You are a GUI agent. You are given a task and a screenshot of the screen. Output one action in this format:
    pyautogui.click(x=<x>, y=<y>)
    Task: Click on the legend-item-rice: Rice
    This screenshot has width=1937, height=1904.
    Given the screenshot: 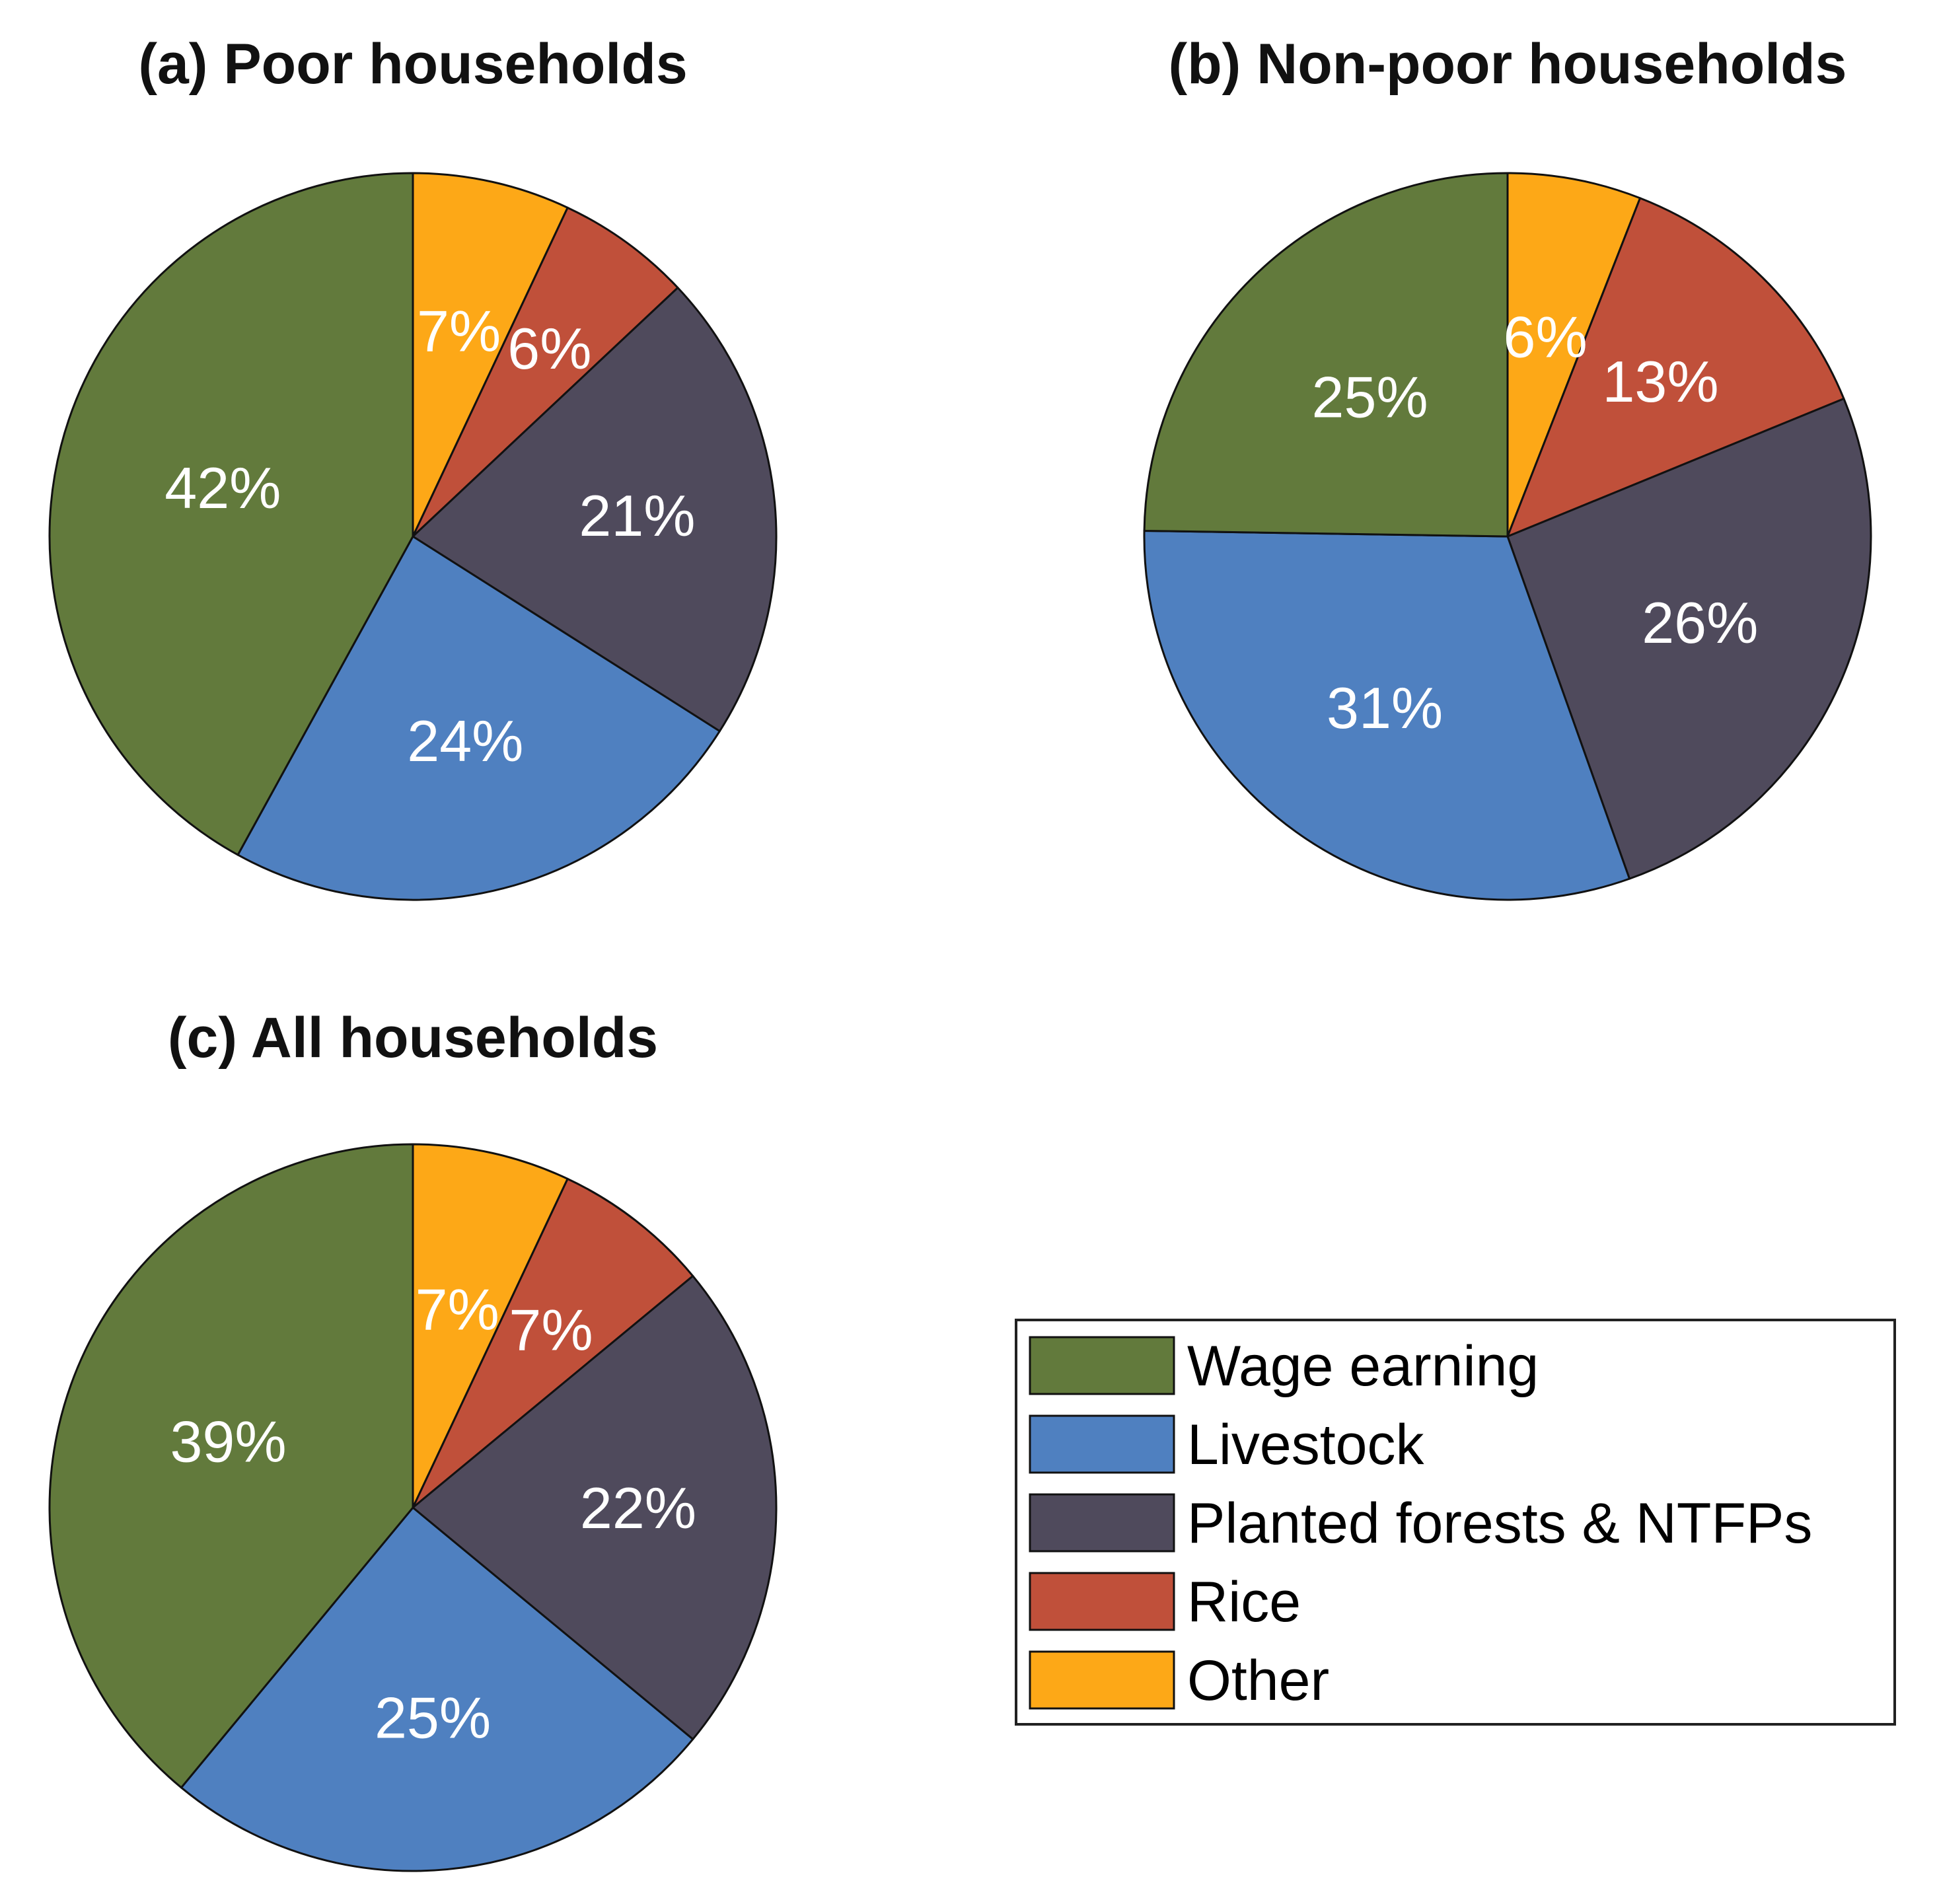 What is the action you would take?
    pyautogui.click(x=1165, y=1602)
    